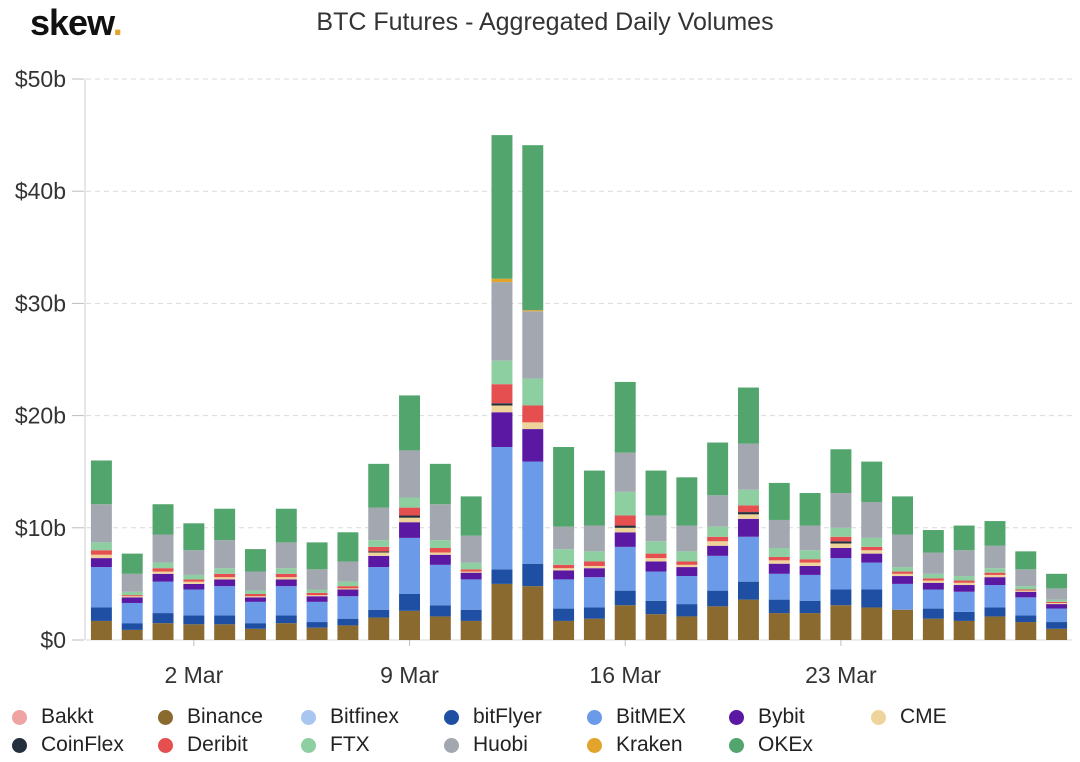  What do you see at coordinates (68, 745) in the screenshot?
I see `legend-item-coinflex: CoinFlex` at bounding box center [68, 745].